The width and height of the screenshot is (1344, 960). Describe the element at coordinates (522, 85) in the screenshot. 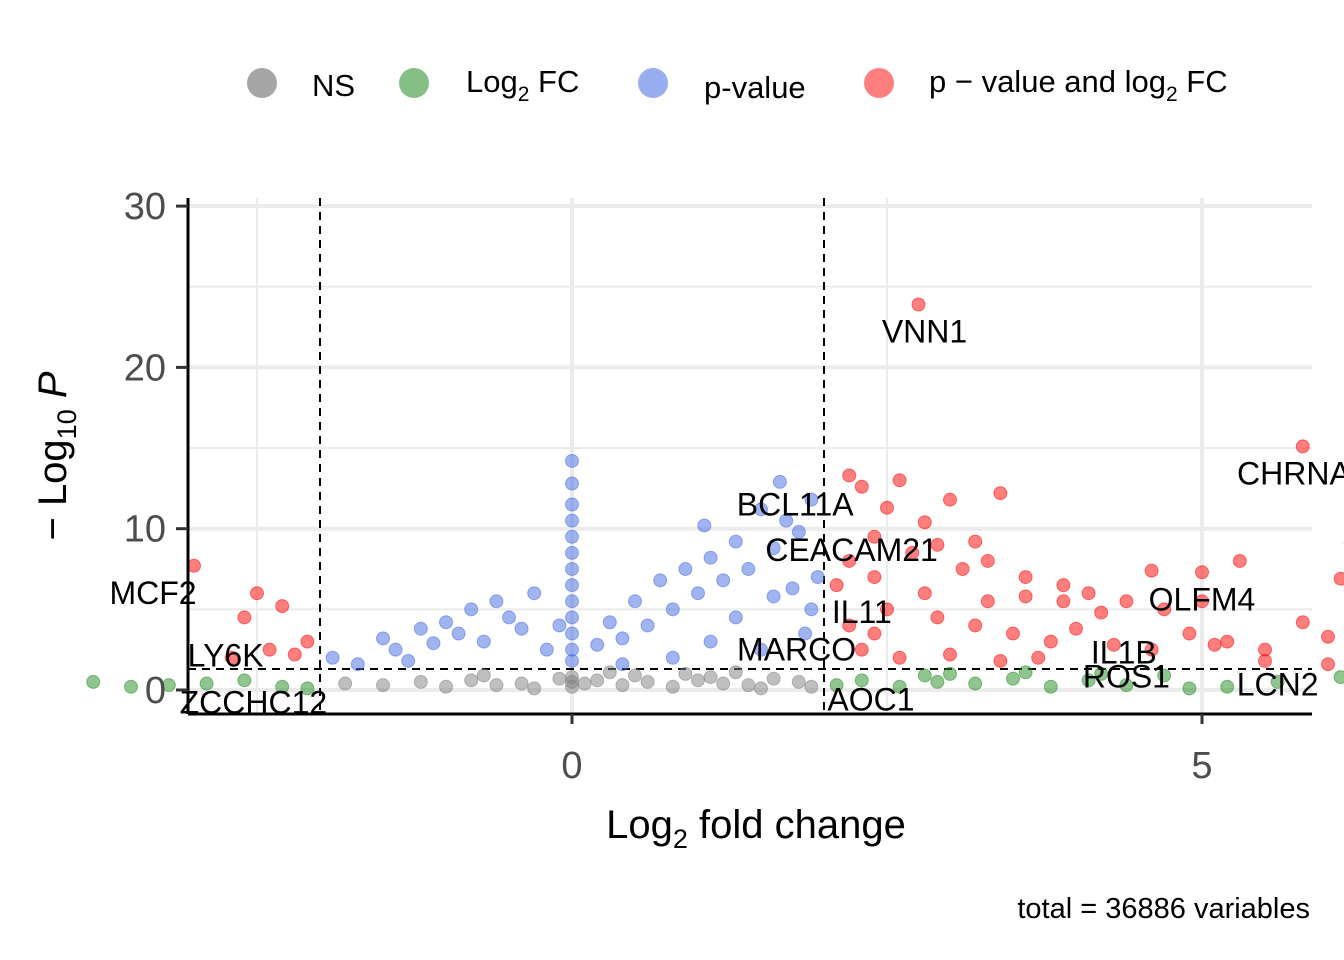

I see `legend-label-fc: Log2 FC` at that location.